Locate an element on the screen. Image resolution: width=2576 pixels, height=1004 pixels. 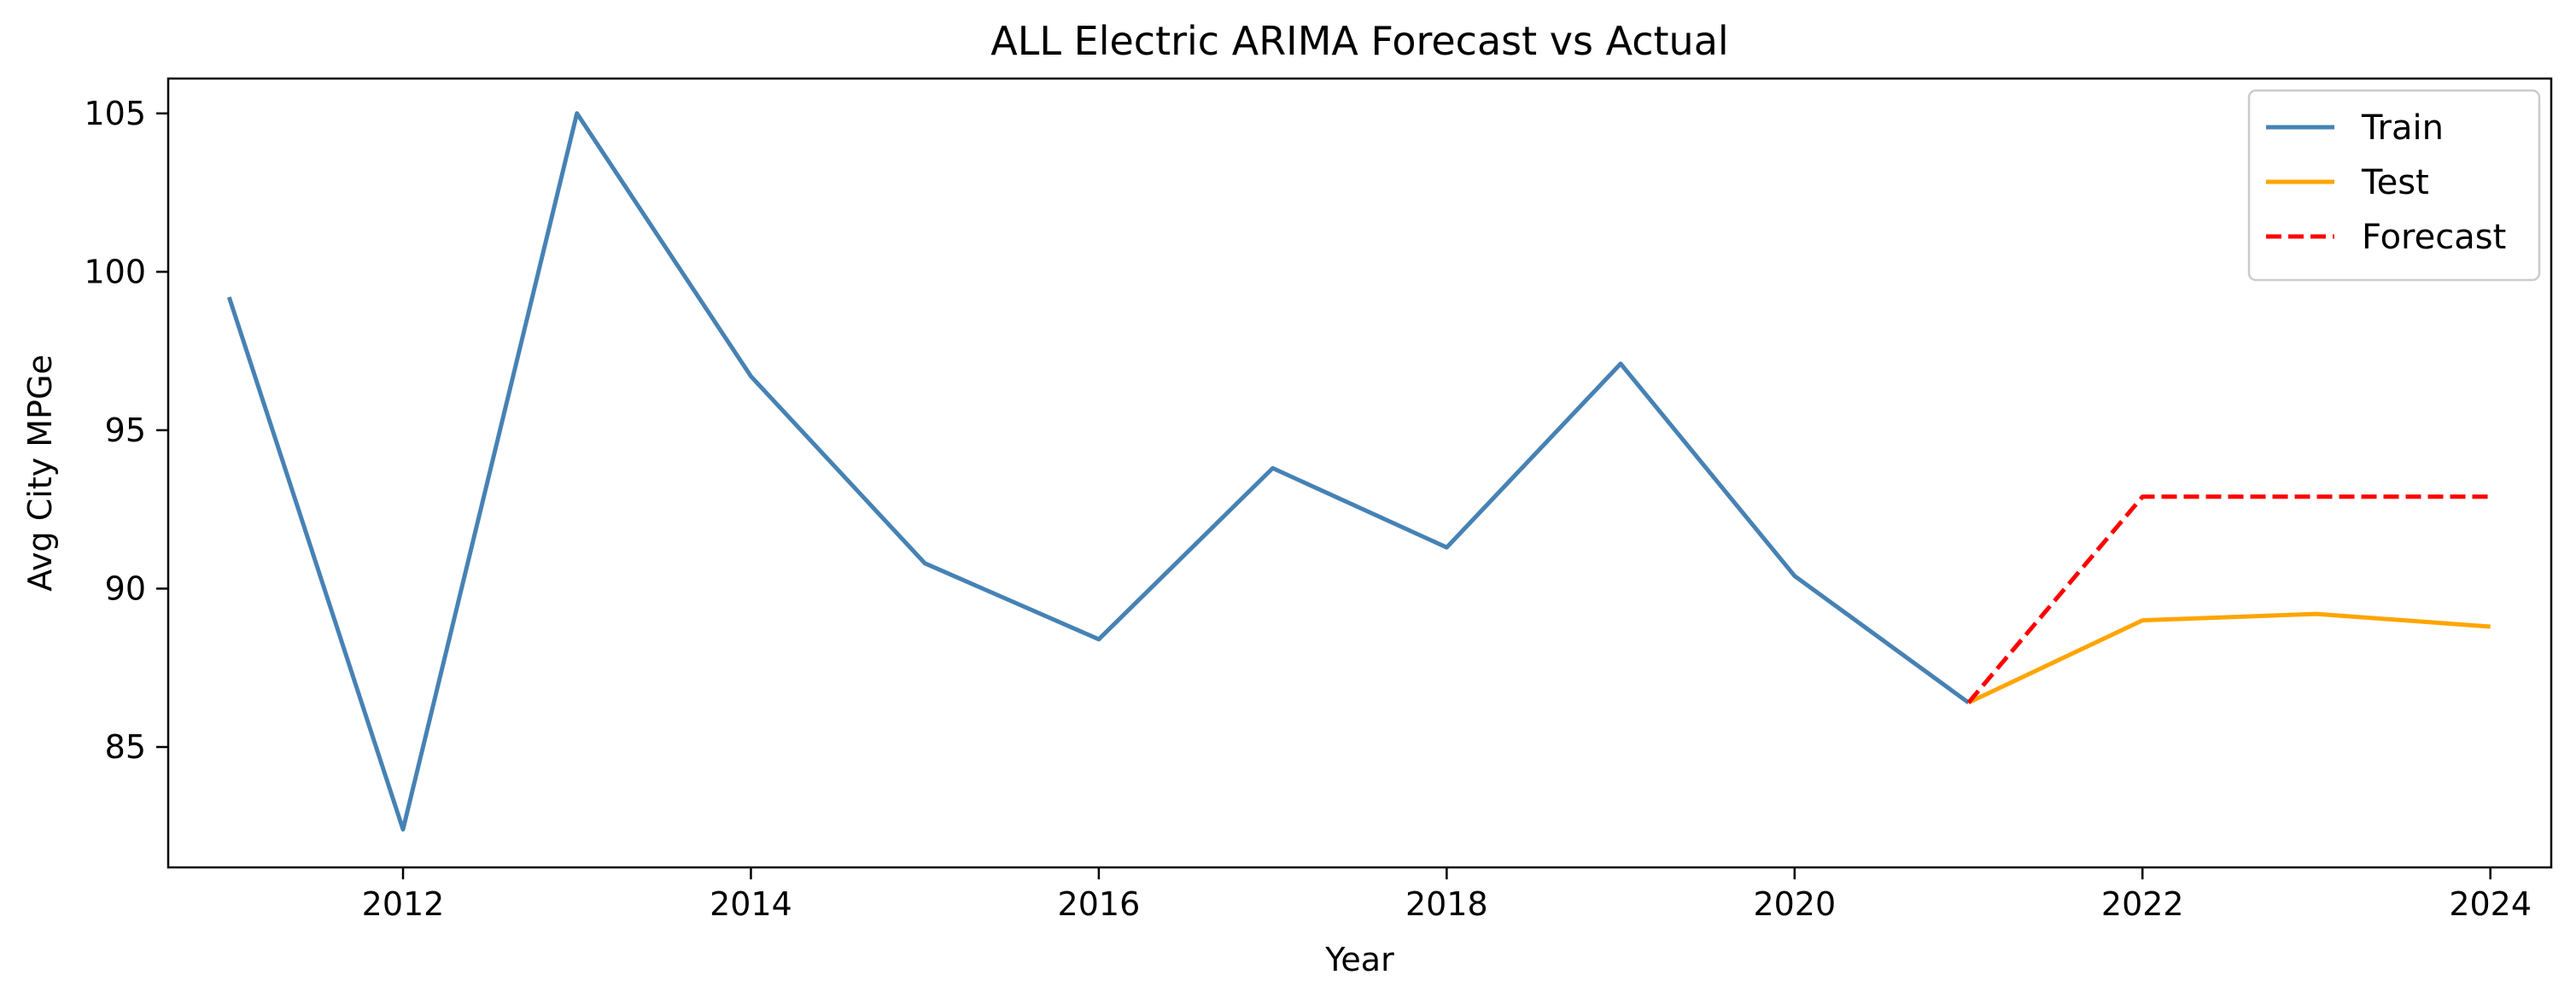
legend-label-train: Train is located at coordinates (2402, 128).